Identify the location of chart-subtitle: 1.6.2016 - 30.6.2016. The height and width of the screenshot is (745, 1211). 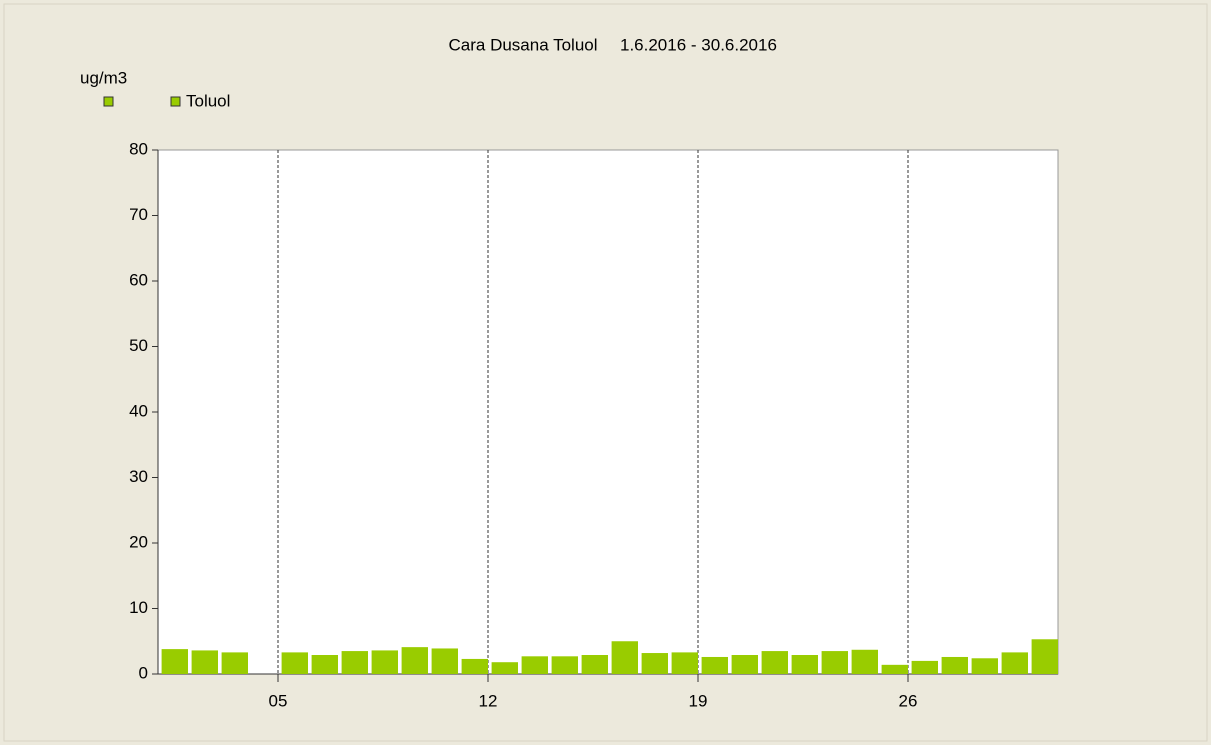
(698, 44).